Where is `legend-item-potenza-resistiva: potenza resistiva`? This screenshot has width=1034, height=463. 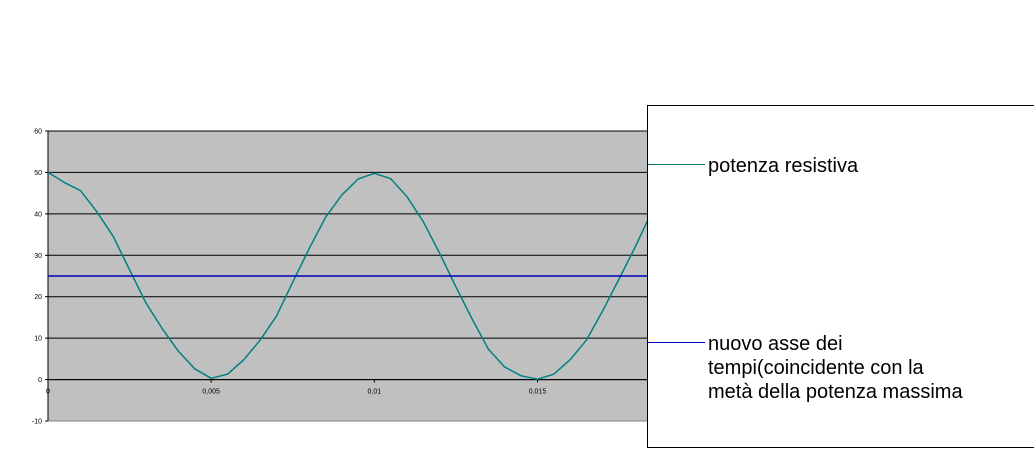
legend-item-potenza-resistiva: potenza resistiva is located at coordinates (753, 166).